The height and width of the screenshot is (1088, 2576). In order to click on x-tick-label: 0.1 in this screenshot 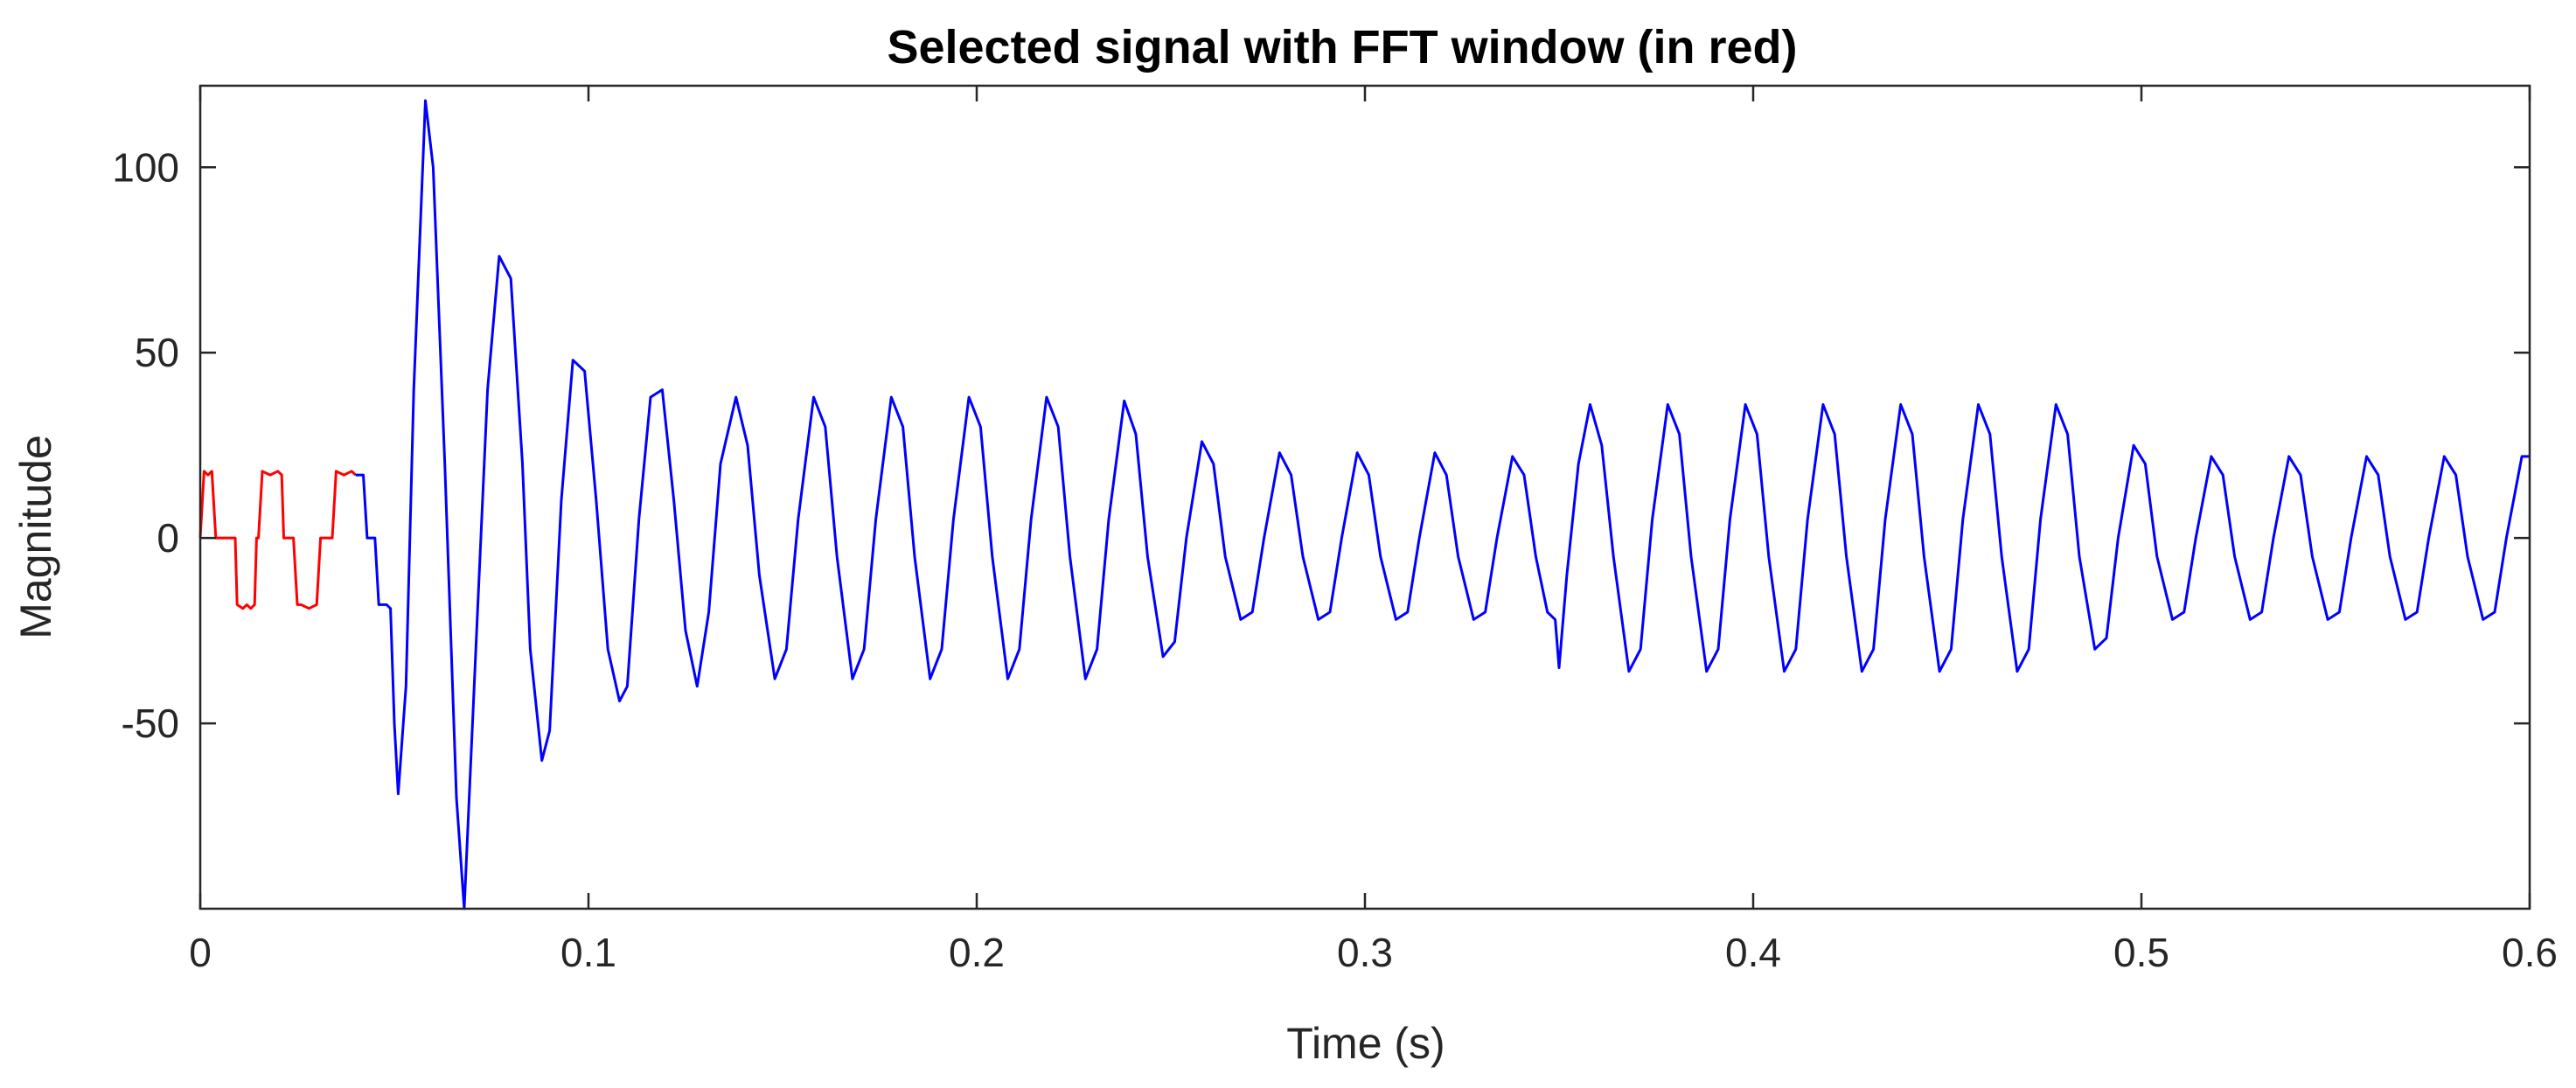, I will do `click(588, 952)`.